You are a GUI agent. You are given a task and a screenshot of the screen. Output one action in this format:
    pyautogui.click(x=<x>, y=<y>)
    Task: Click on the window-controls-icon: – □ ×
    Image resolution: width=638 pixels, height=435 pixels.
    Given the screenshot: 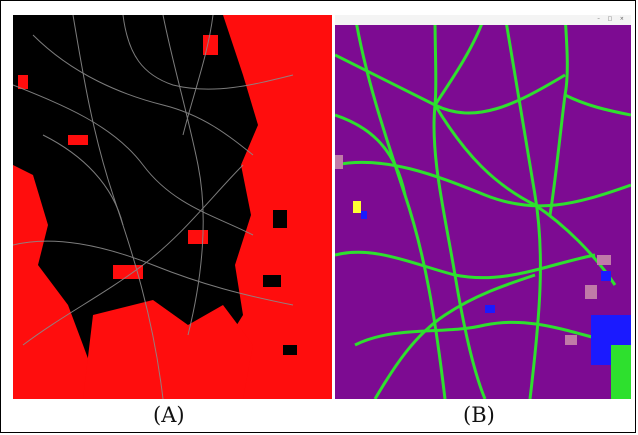 What is the action you would take?
    pyautogui.click(x=612, y=19)
    